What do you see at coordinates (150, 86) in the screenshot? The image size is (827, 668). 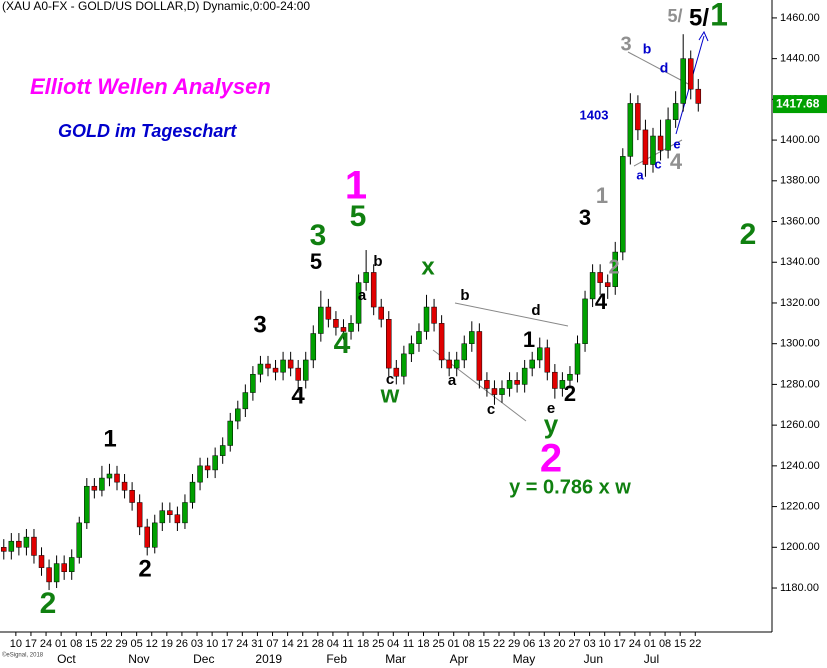 I see `wave-label: Elliott Wellen Analysen` at bounding box center [150, 86].